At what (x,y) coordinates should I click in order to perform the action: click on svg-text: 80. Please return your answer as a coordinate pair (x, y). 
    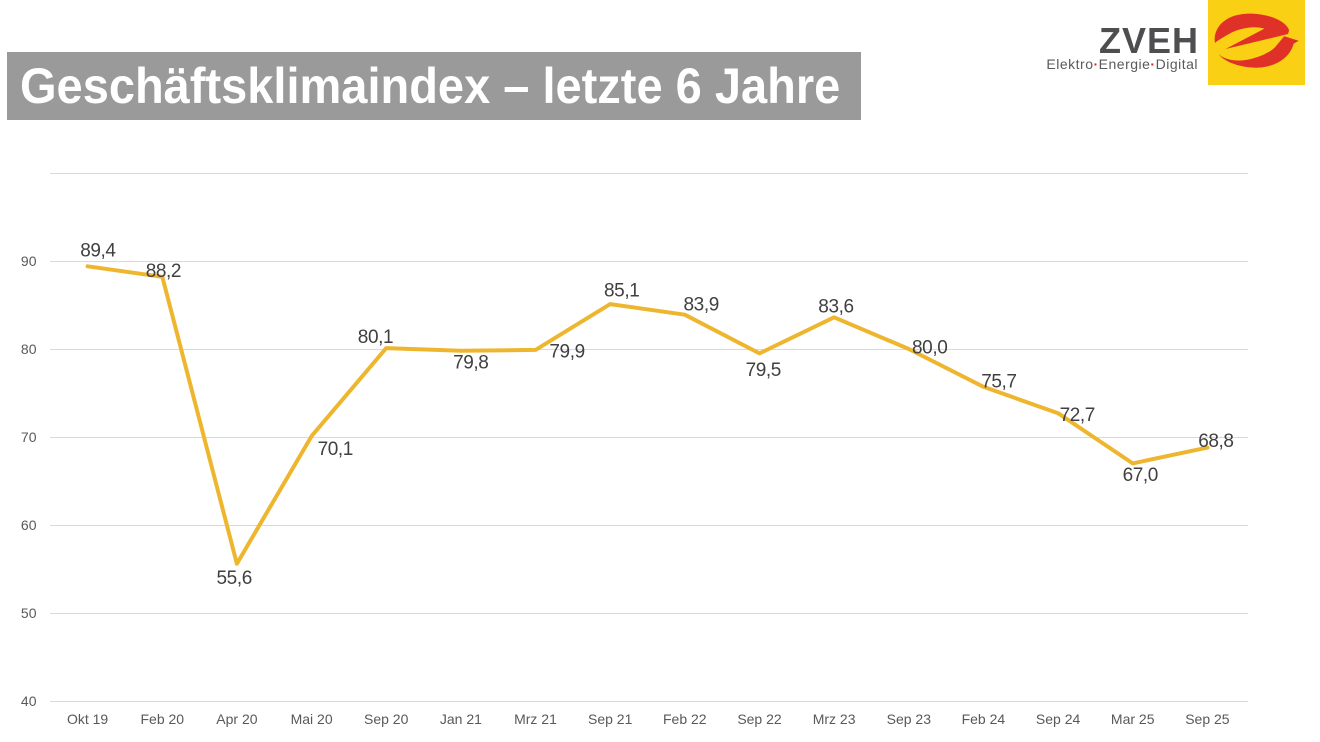
    Looking at the image, I should click on (29, 349).